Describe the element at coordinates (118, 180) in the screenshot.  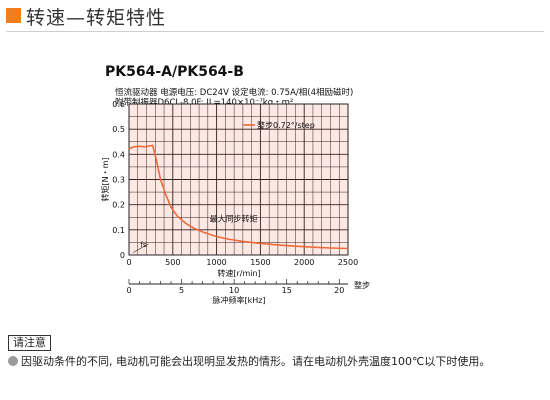
I see `y-tick-label: 0.3` at that location.